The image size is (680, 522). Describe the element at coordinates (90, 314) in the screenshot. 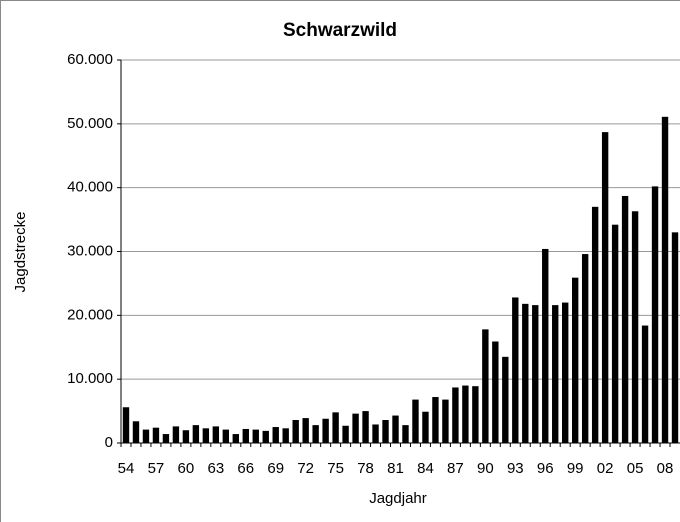

I see `y-tick-label: 20.000` at that location.